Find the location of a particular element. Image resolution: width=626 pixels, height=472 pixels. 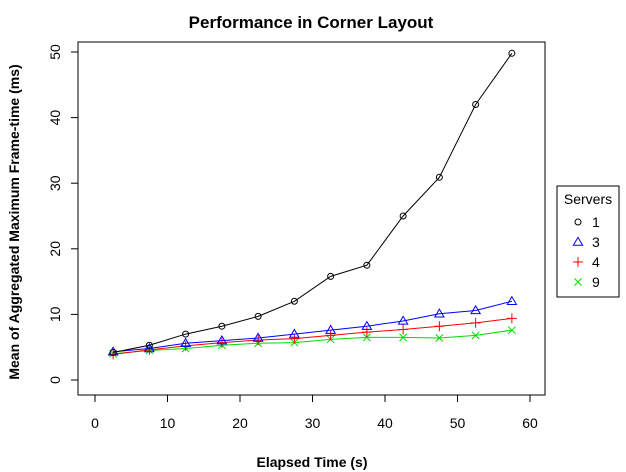

legend-label-3: 3 is located at coordinates (596, 242).